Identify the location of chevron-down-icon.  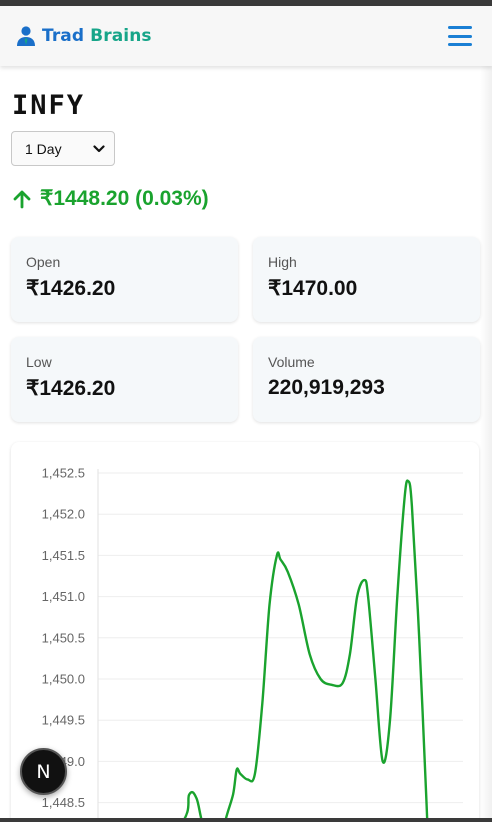
(99, 148).